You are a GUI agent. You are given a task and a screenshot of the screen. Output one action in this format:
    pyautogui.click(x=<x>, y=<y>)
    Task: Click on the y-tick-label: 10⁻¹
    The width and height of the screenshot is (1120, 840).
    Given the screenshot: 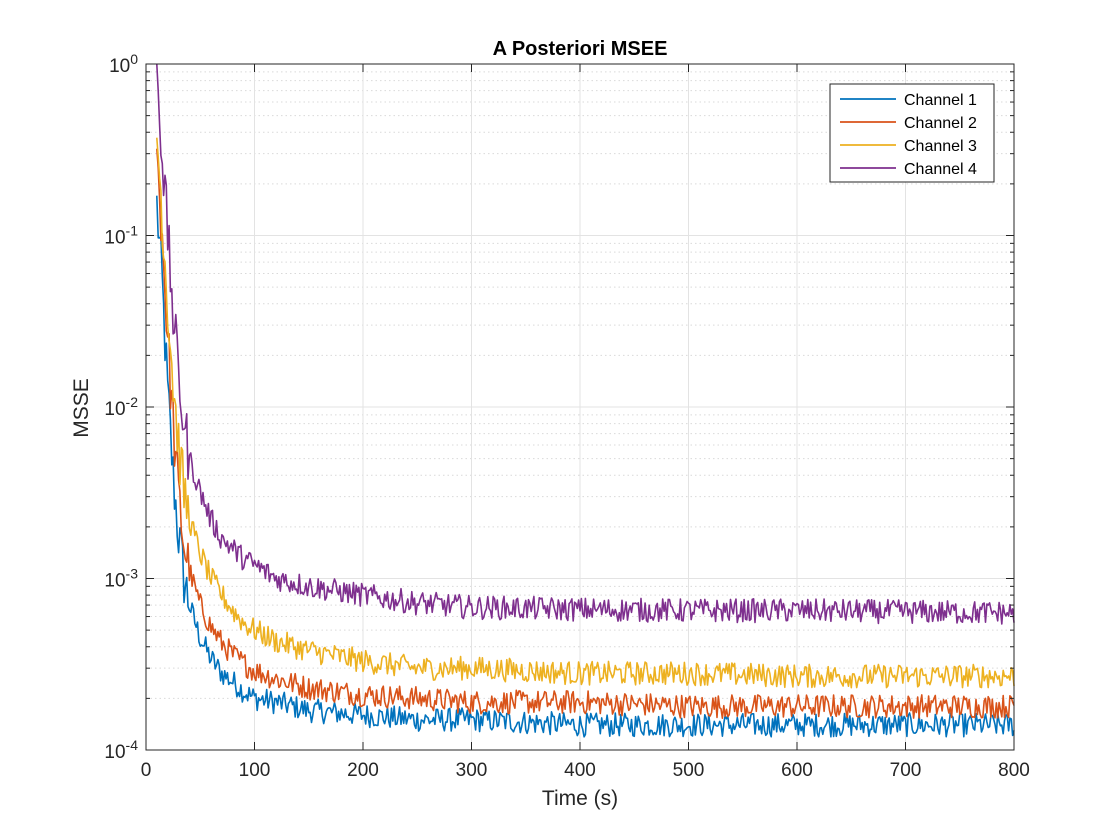 What is the action you would take?
    pyautogui.click(x=121, y=236)
    